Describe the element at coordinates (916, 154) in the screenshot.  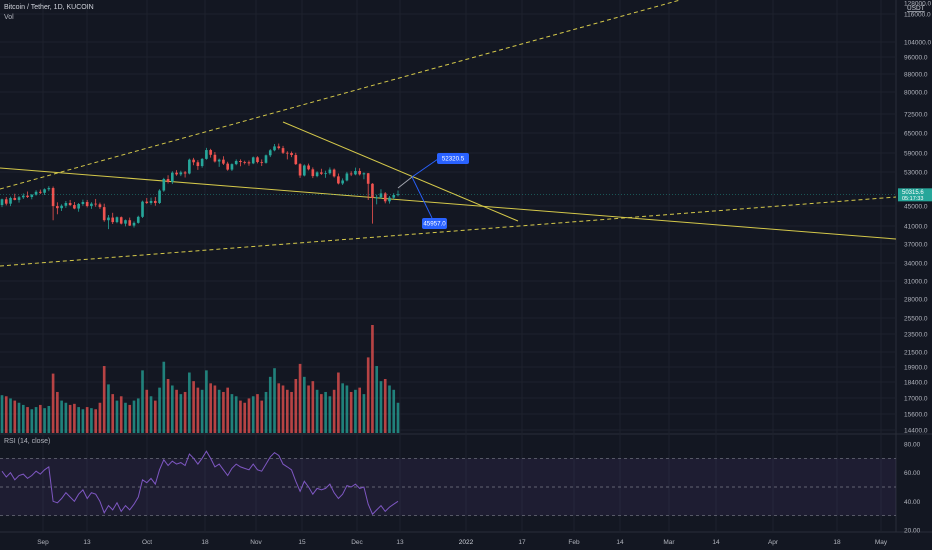
I see `price-tick-label: 59000.0` at that location.